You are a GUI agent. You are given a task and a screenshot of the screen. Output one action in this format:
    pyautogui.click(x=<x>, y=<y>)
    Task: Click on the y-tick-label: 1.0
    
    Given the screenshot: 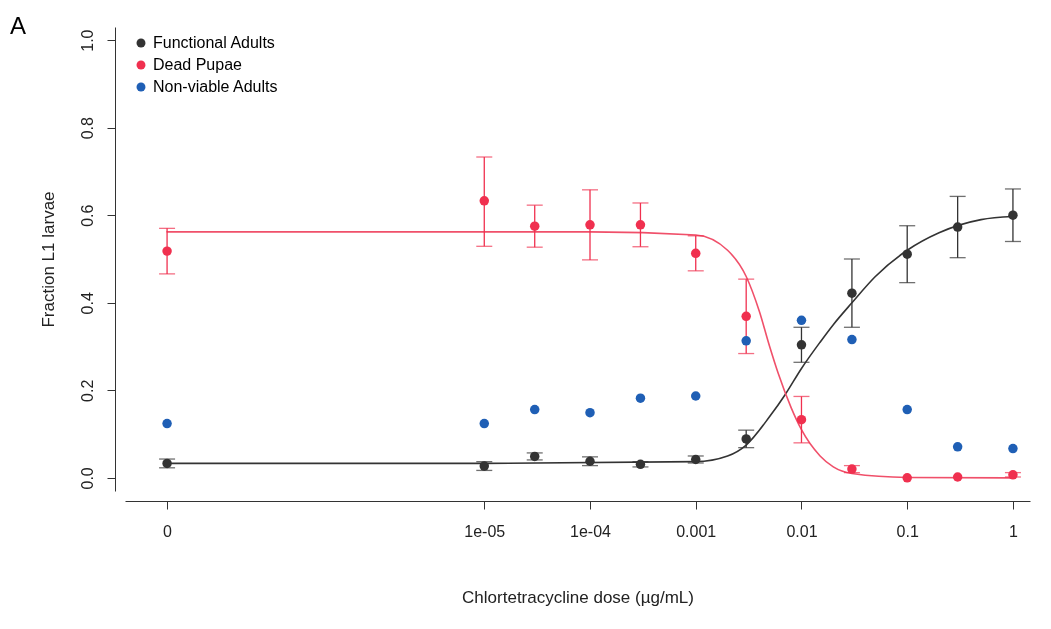 What is the action you would take?
    pyautogui.click(x=87, y=40)
    